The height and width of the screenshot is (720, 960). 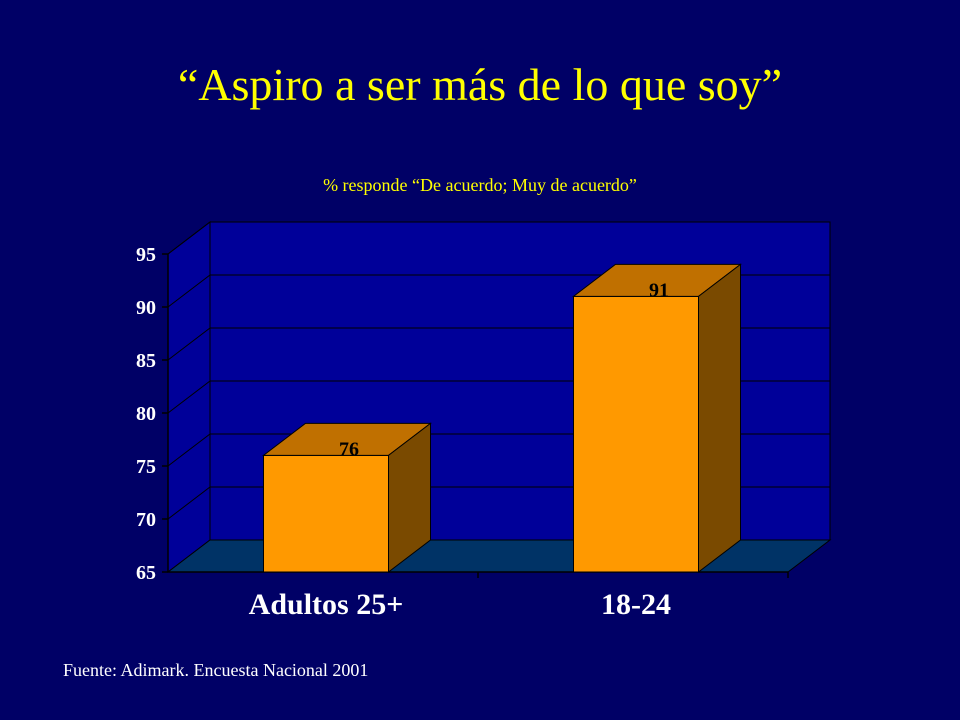 I want to click on slide-title: “Aspiro a ser más de lo que soy”, so click(x=480, y=84).